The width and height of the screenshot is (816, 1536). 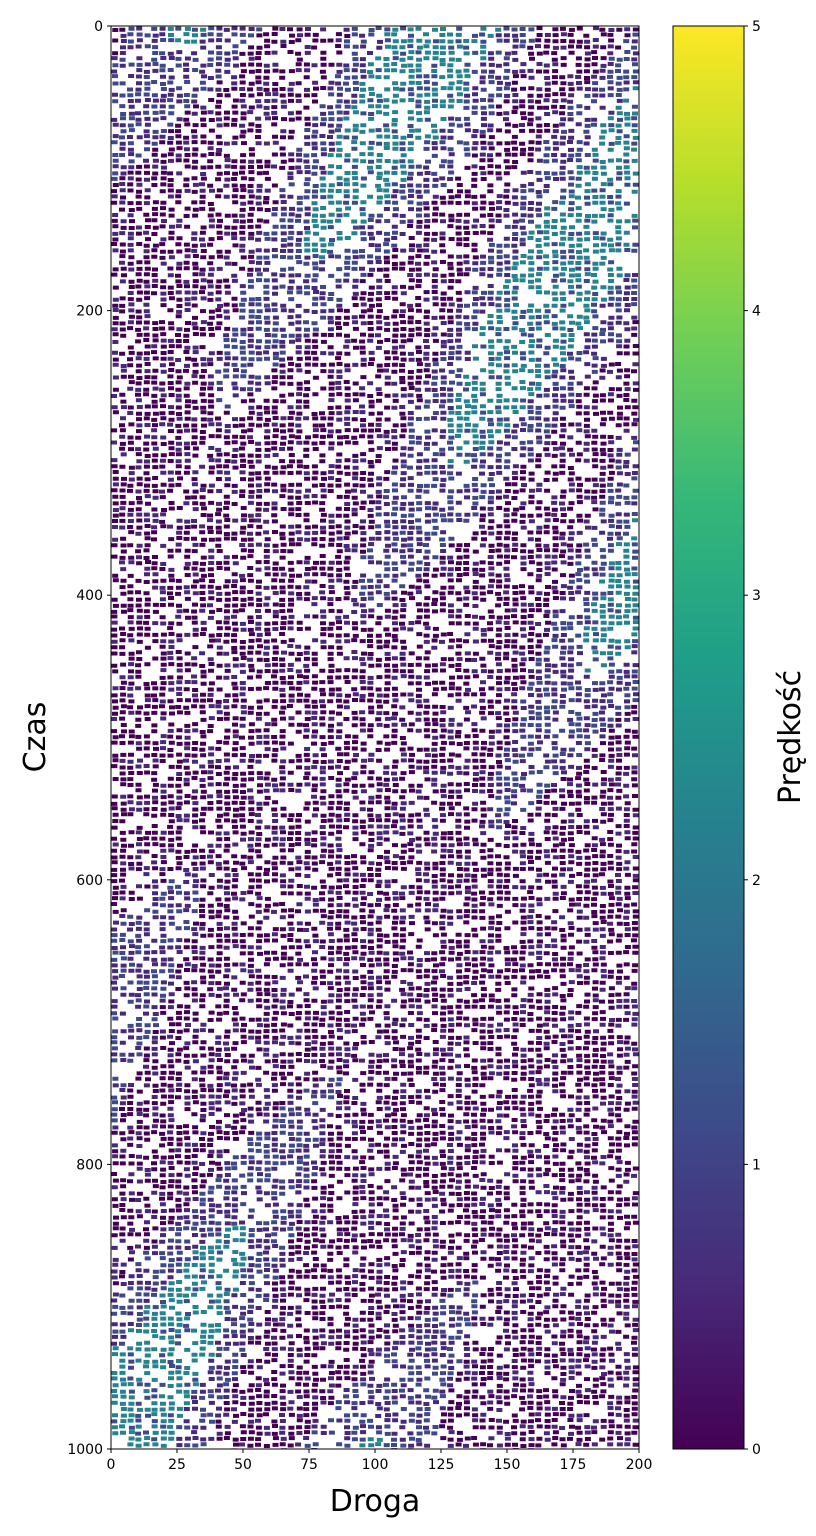 What do you see at coordinates (89, 881) in the screenshot?
I see `y-tick-label: 600` at bounding box center [89, 881].